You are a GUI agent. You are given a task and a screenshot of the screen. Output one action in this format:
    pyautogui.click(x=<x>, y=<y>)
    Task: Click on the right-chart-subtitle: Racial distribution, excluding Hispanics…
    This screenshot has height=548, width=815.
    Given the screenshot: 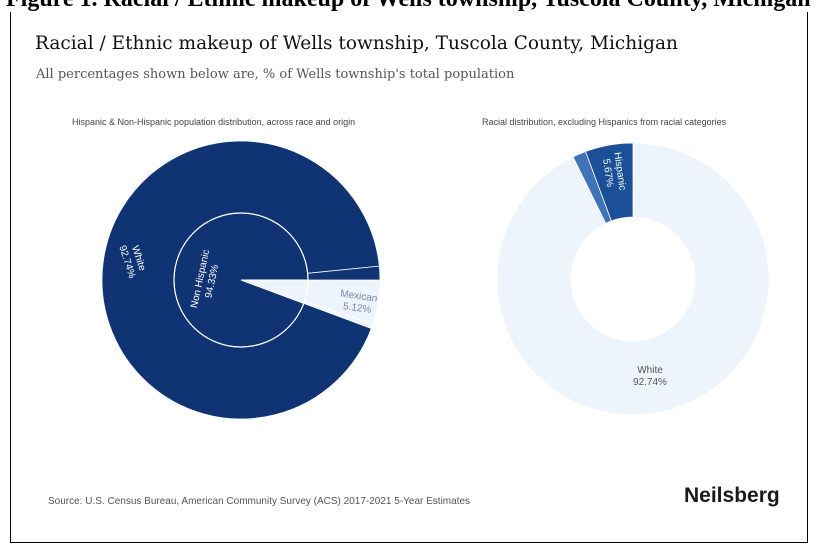 What is the action you would take?
    pyautogui.click(x=604, y=122)
    